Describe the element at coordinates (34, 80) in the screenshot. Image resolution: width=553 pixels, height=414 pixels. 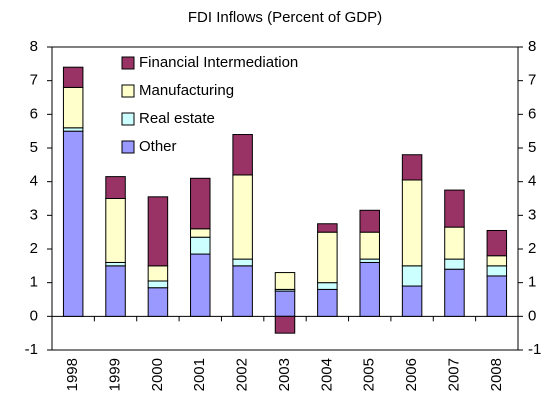
I see `y-tick-label: 7` at that location.